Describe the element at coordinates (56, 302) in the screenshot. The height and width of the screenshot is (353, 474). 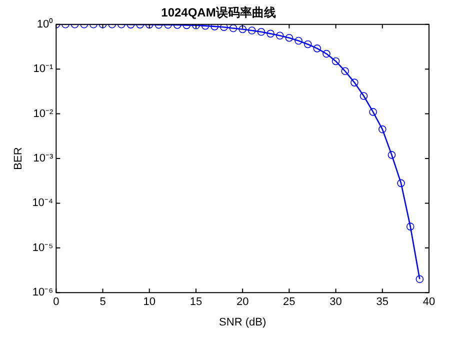
I see `x-tick-label: 0` at that location.